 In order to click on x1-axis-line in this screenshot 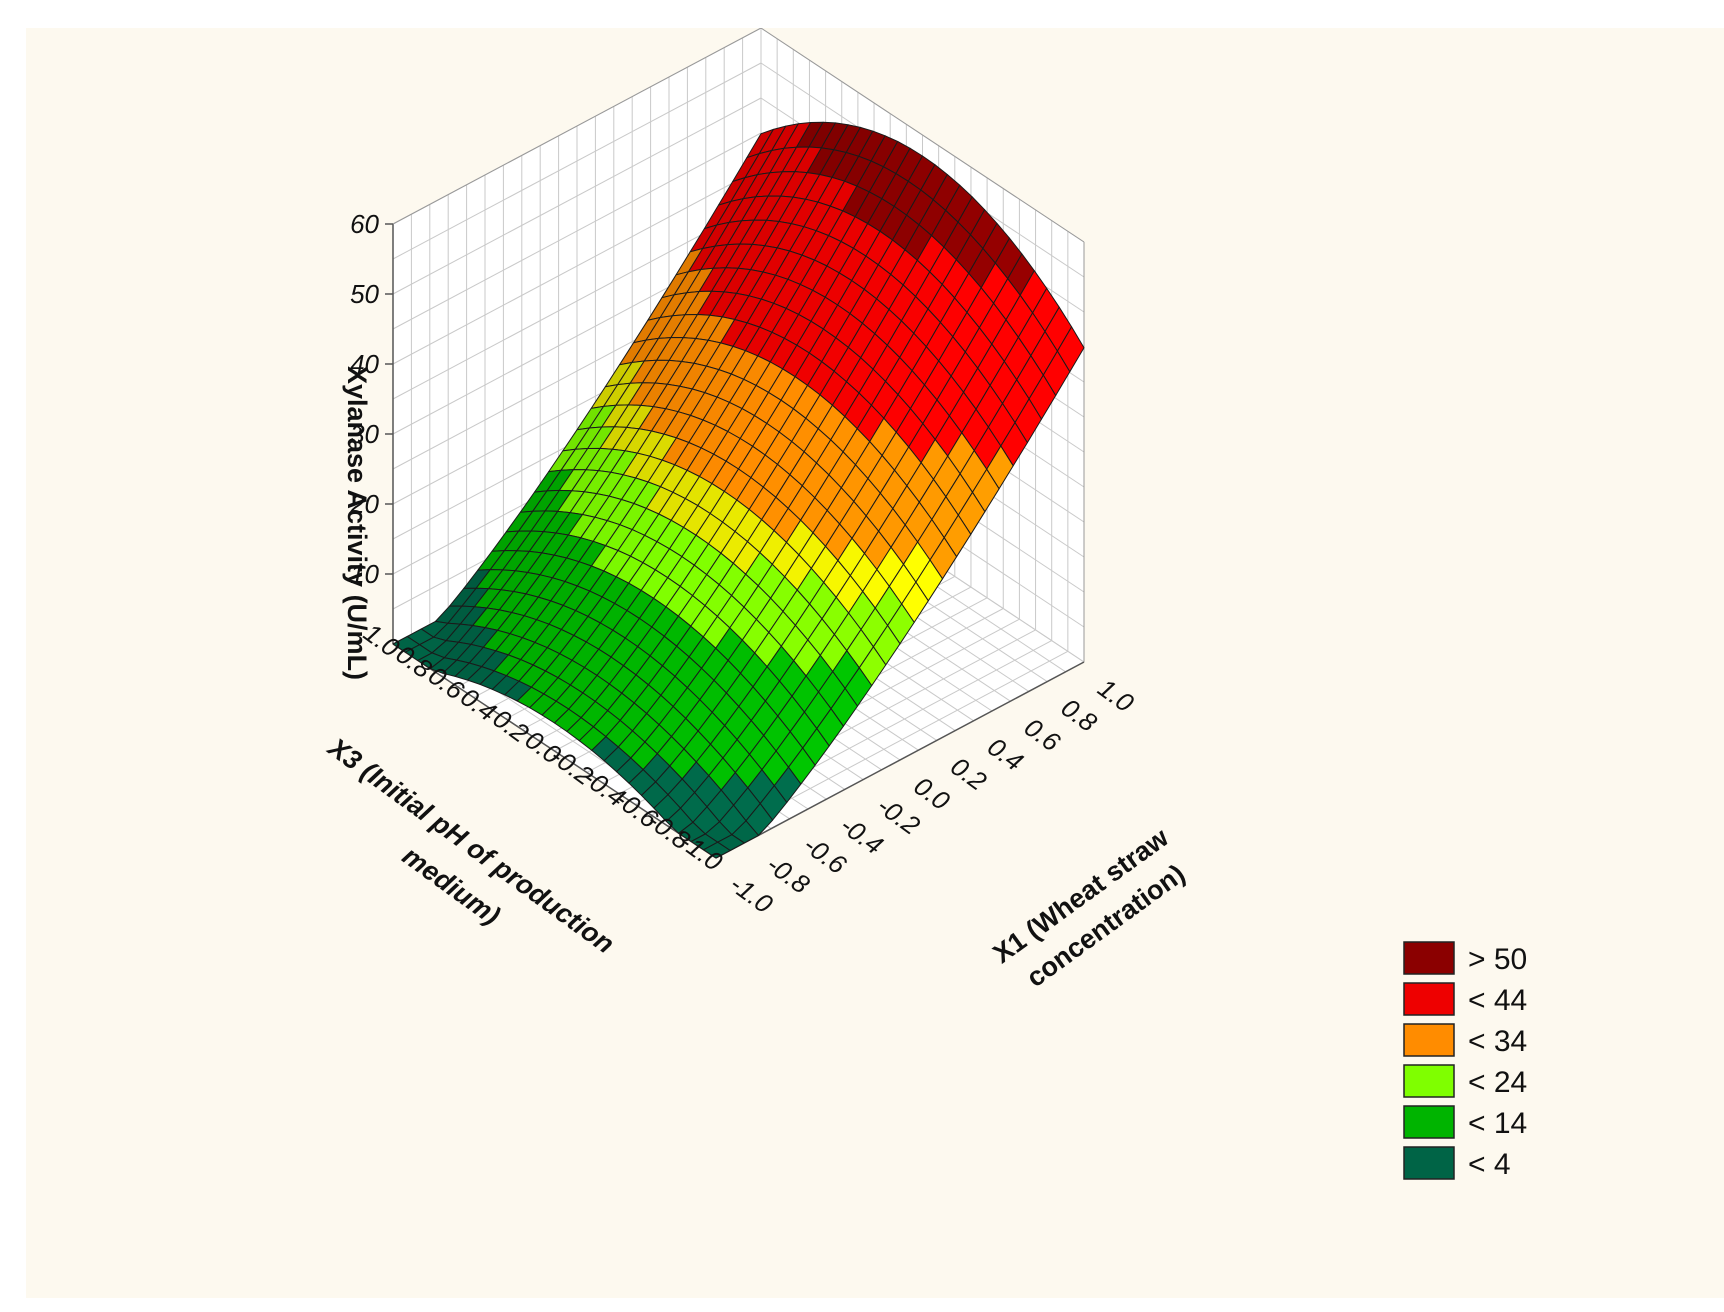, I will do `click(900, 760)`.